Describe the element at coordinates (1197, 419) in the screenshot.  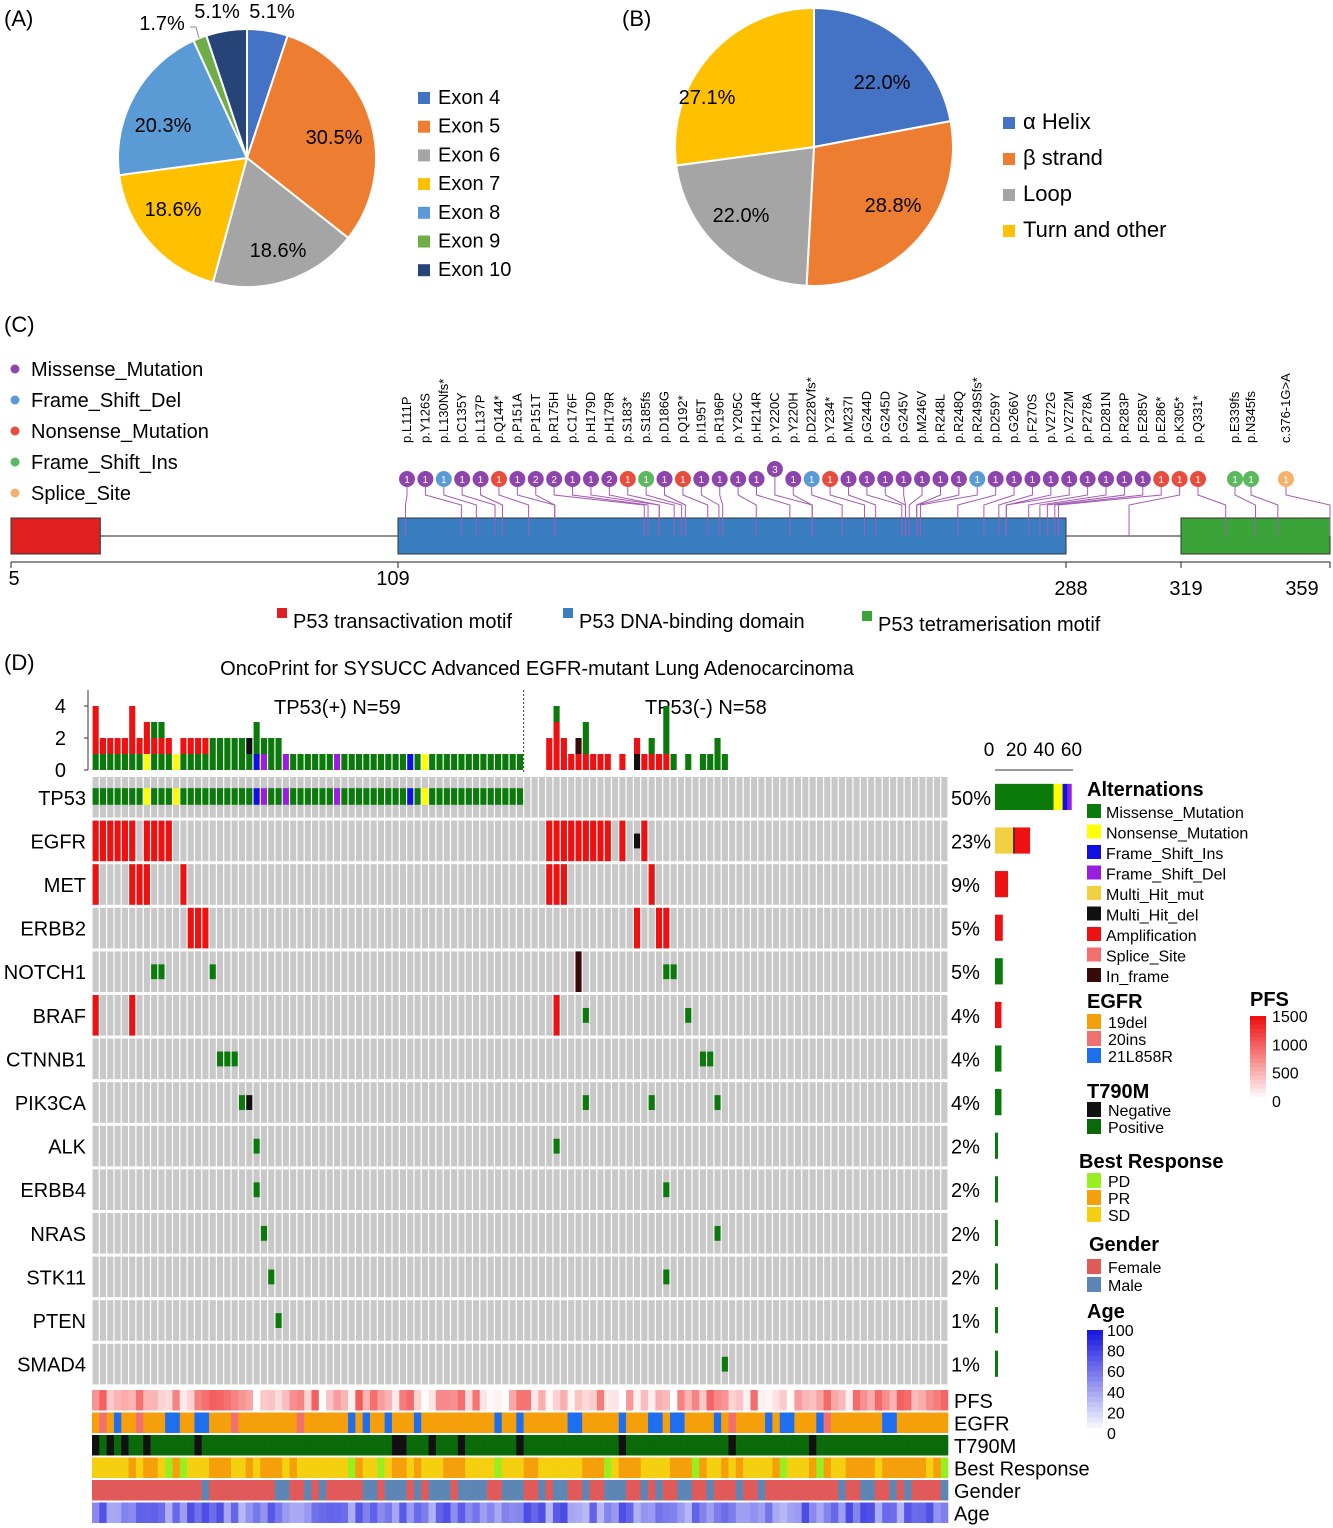
I see `mutation-label: p.Q331*` at that location.